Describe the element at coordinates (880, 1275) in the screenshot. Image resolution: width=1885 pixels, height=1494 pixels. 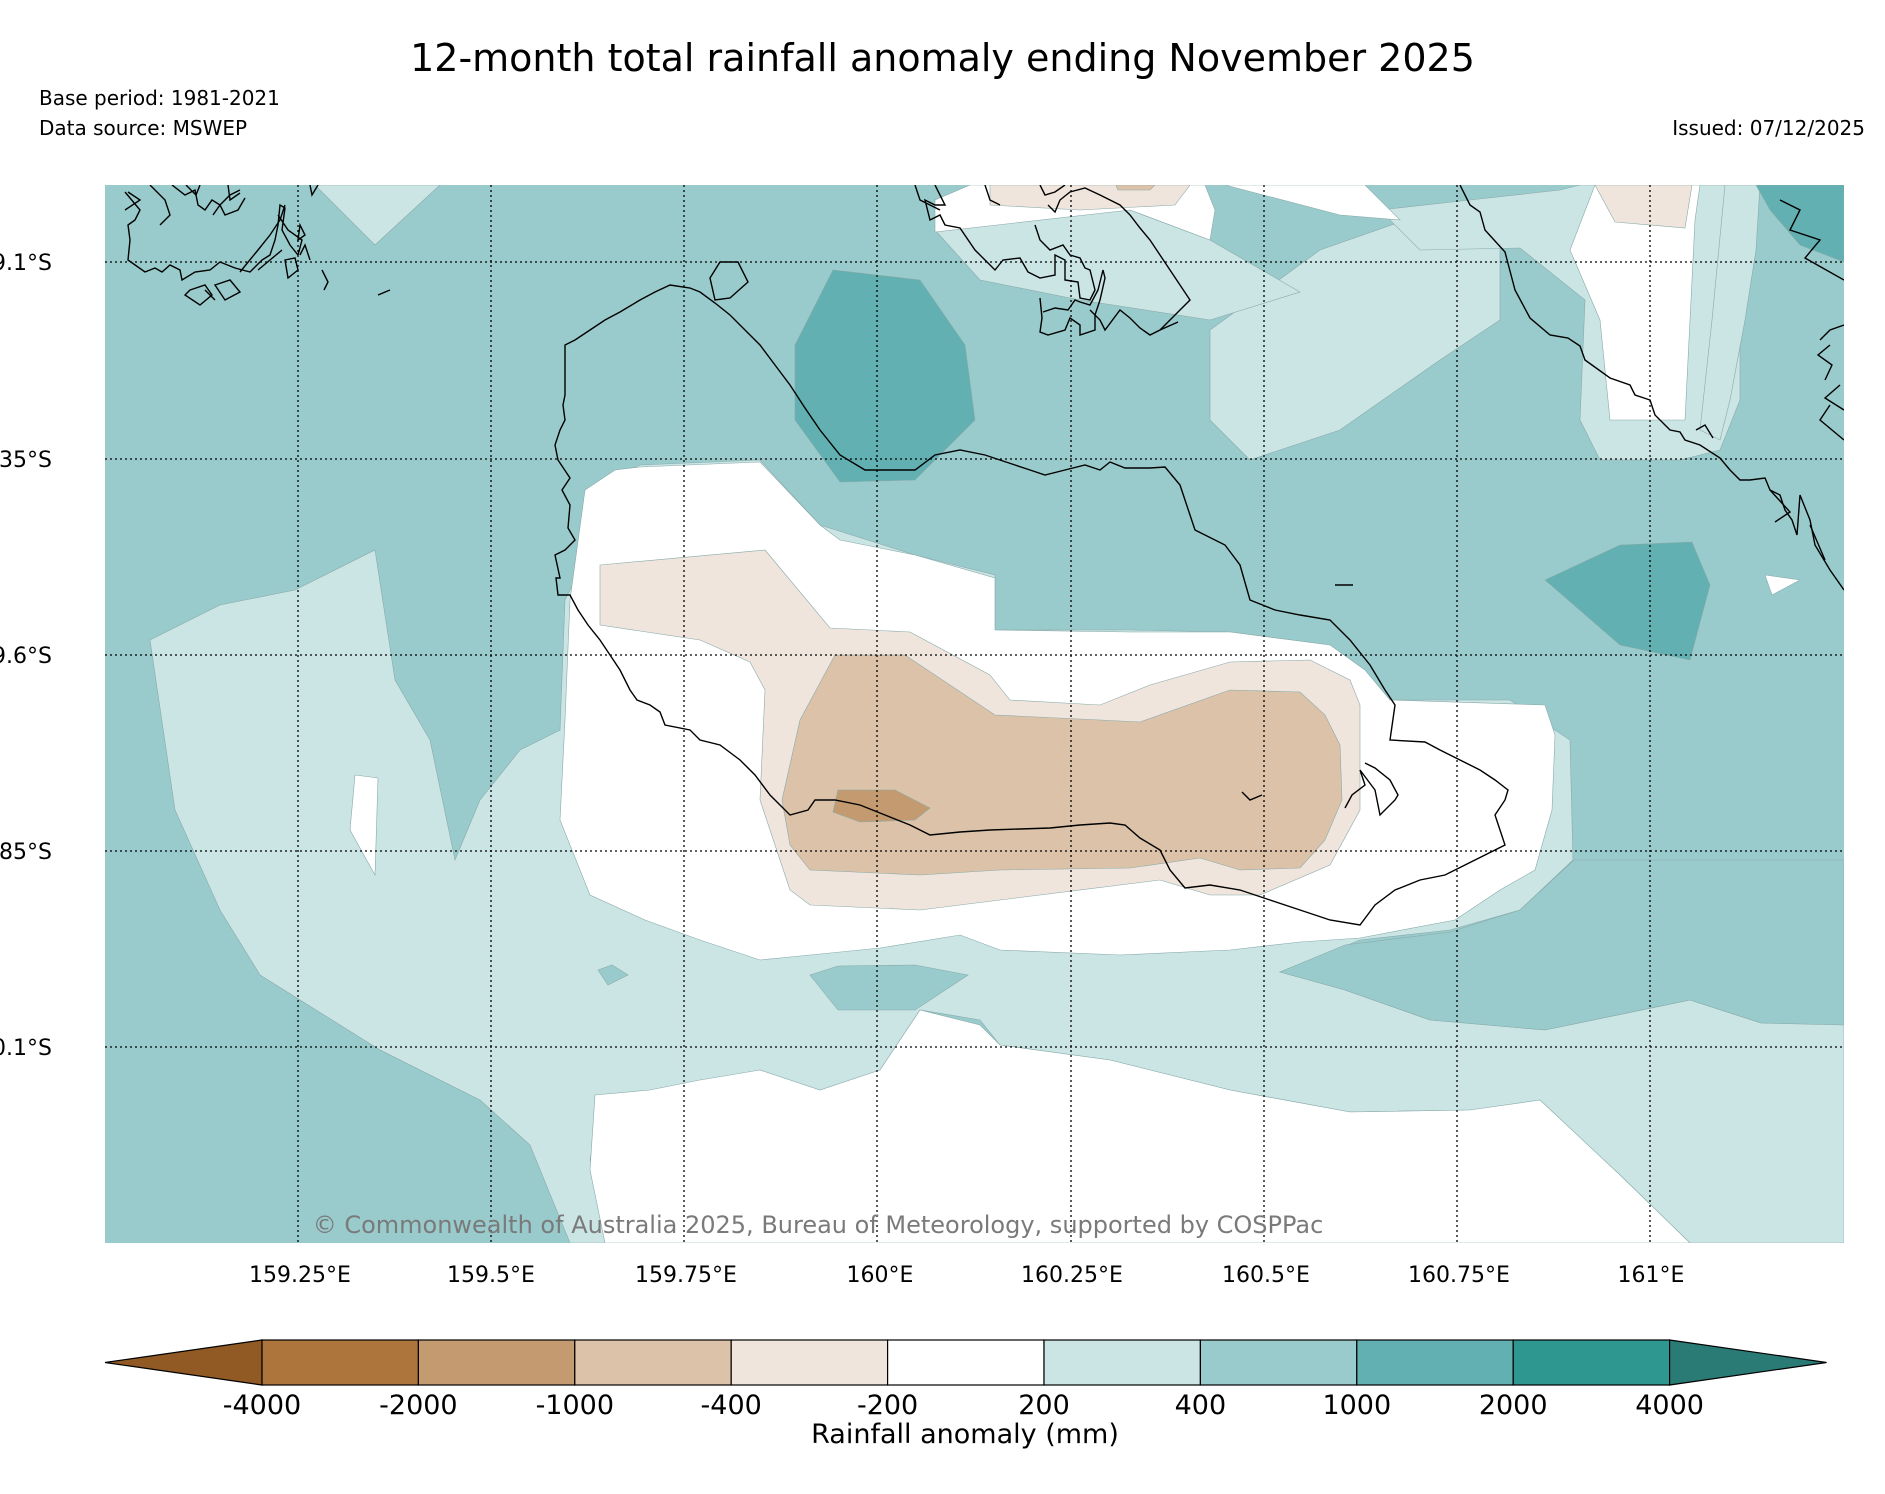
I see `lon-label: 160°E` at that location.